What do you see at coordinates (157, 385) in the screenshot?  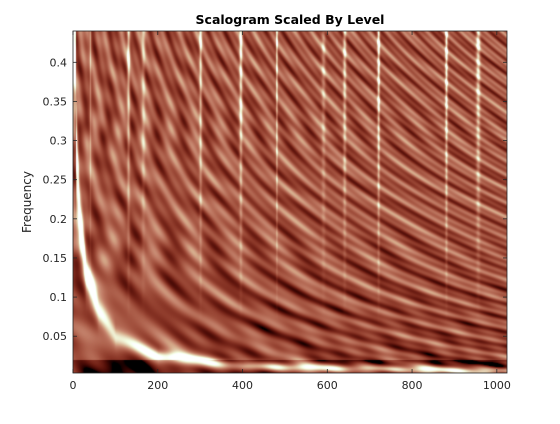 I see `x-tick-label: 200` at bounding box center [157, 385].